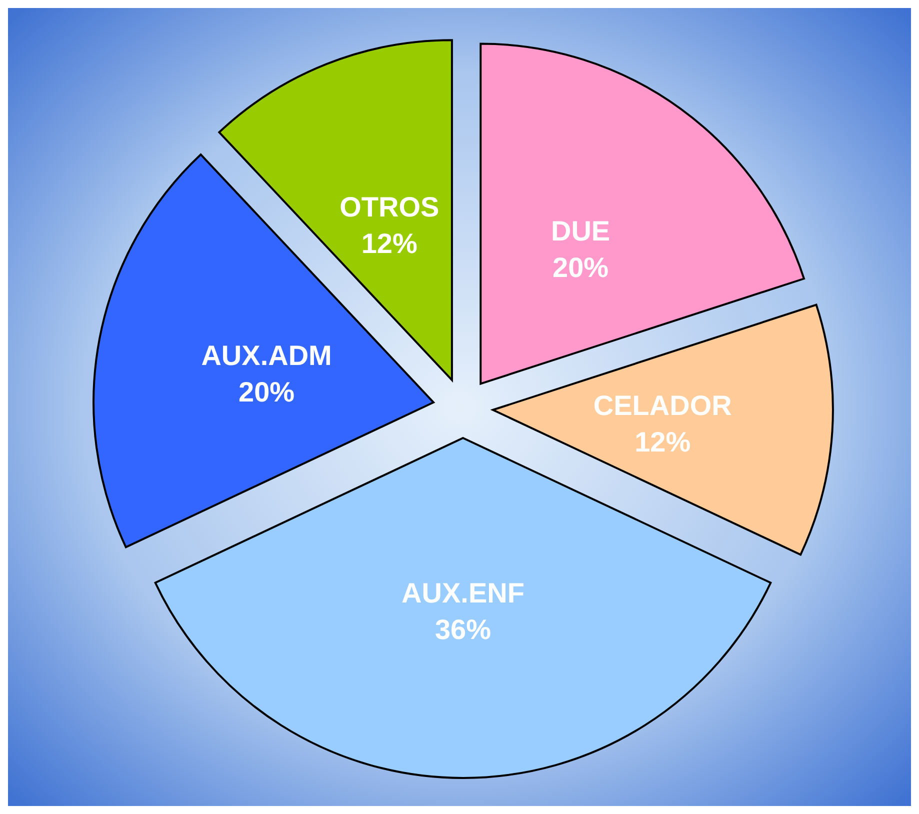 The height and width of the screenshot is (814, 919). What do you see at coordinates (662, 405) in the screenshot?
I see `slice-label: CELADOR` at bounding box center [662, 405].